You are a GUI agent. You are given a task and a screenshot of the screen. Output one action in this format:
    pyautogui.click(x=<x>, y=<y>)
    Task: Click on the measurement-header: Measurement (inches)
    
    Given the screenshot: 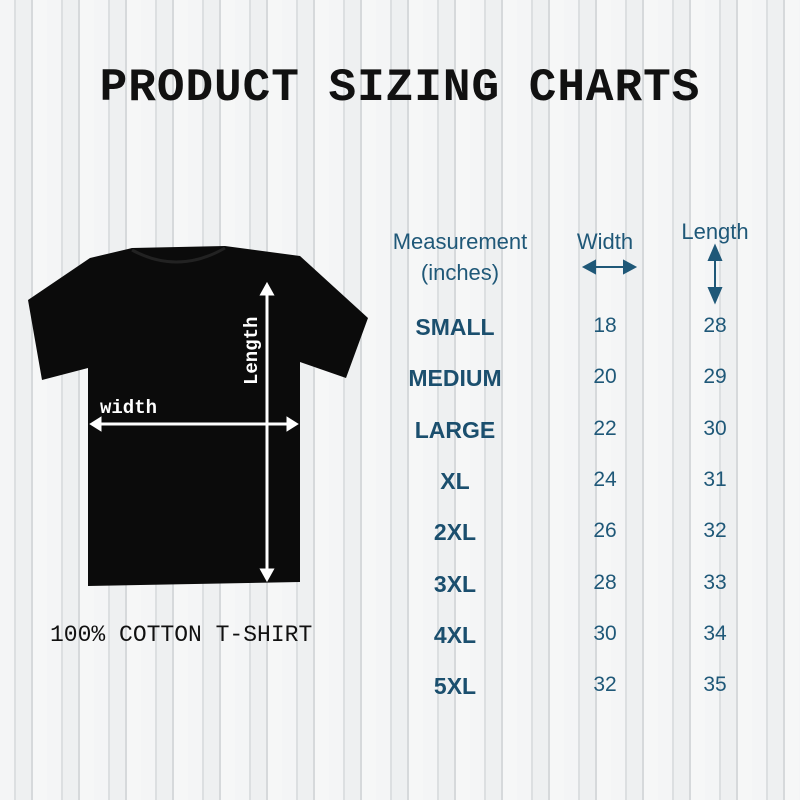 What is the action you would take?
    pyautogui.click(x=460, y=257)
    